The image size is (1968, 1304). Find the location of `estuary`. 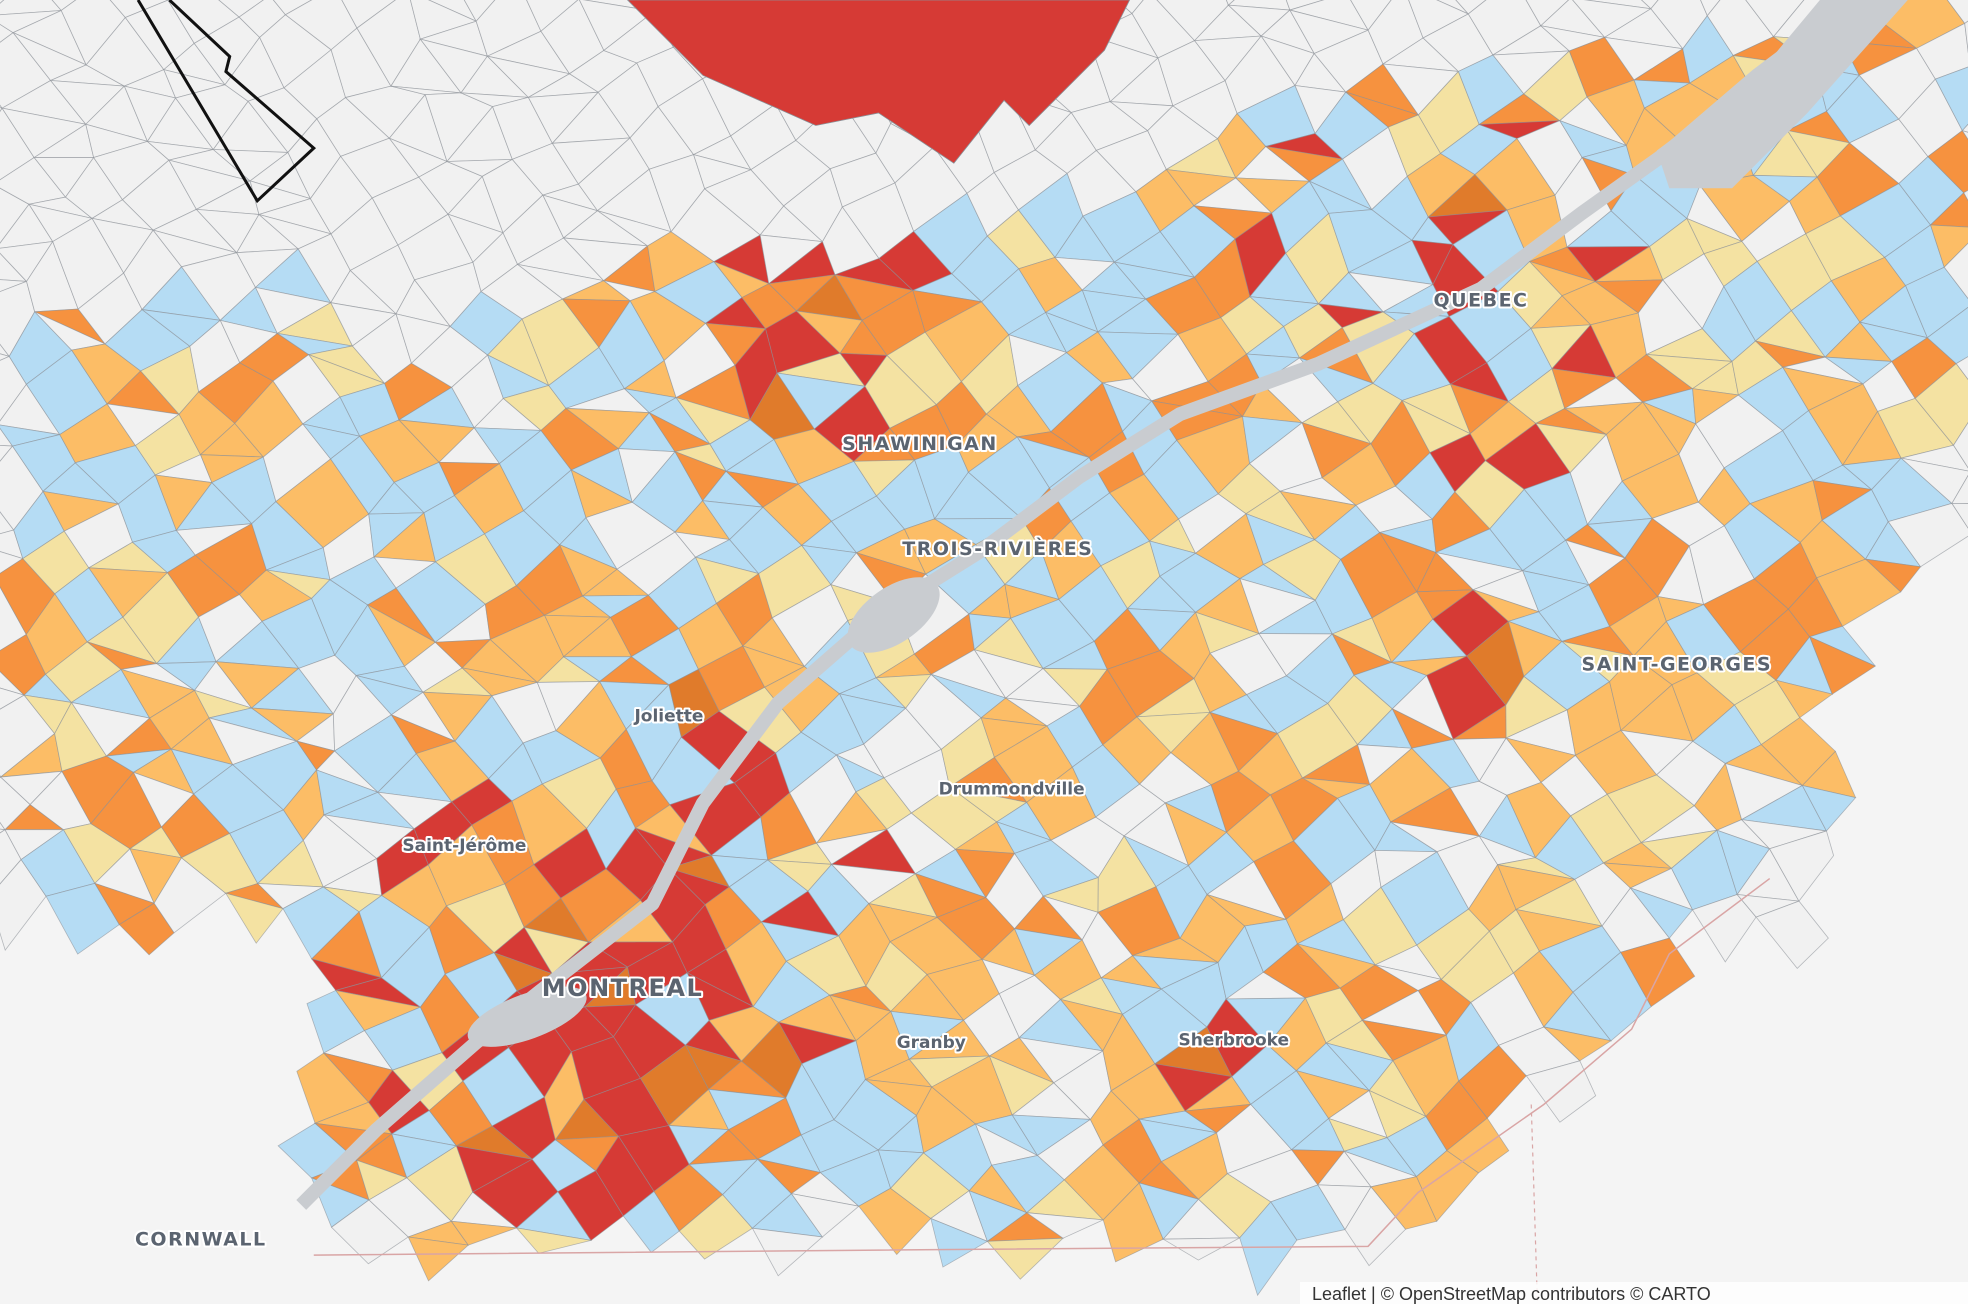

estuary is located at coordinates (1782, 94).